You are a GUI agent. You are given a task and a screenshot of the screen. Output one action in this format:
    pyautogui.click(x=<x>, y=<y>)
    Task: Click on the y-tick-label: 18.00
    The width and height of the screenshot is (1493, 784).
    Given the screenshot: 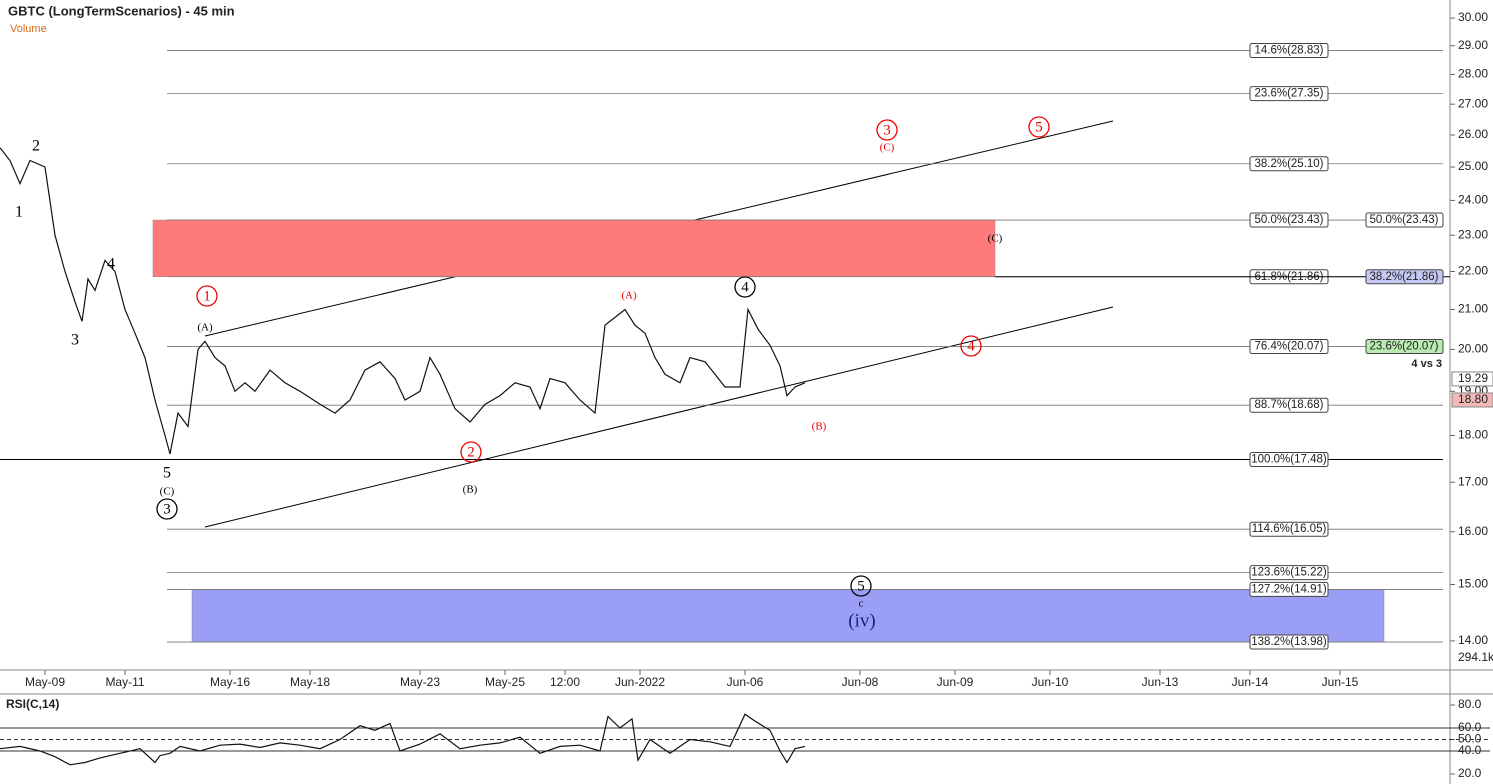 What is the action you would take?
    pyautogui.click(x=1473, y=435)
    